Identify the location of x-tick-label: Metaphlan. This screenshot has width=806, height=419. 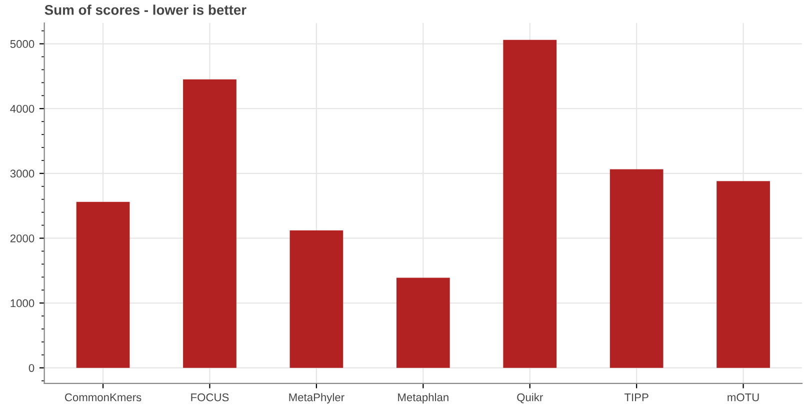
(423, 398).